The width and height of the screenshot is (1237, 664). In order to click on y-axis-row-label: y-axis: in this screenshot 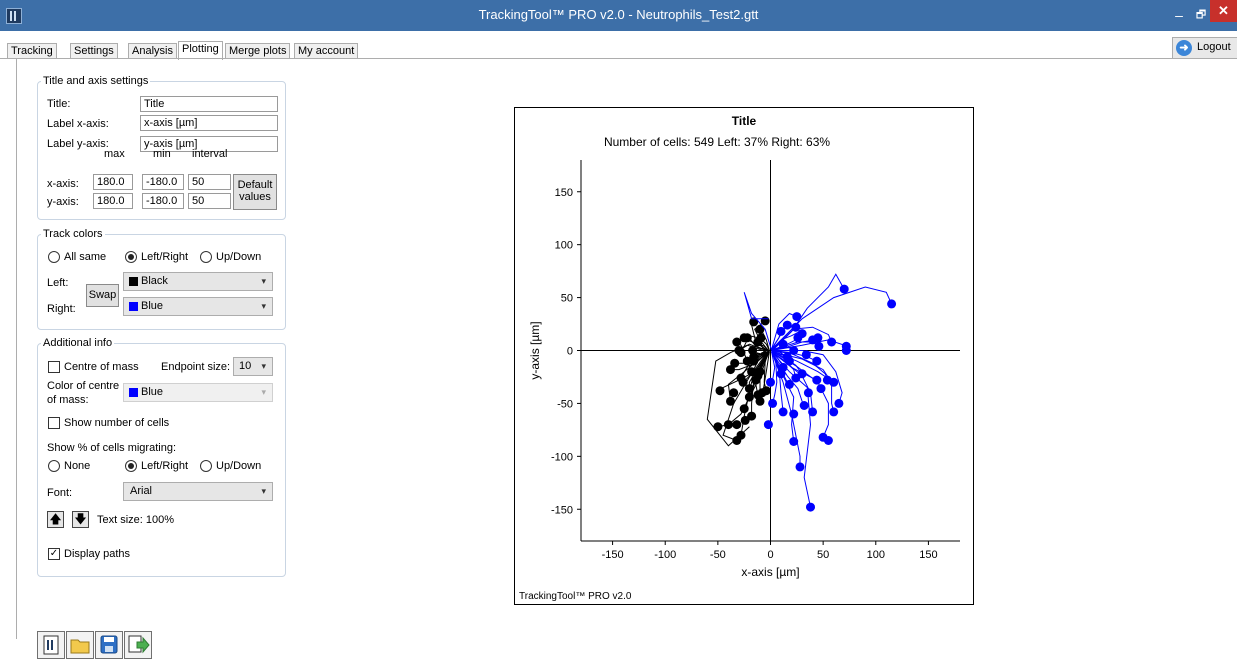, I will do `click(63, 202)`.